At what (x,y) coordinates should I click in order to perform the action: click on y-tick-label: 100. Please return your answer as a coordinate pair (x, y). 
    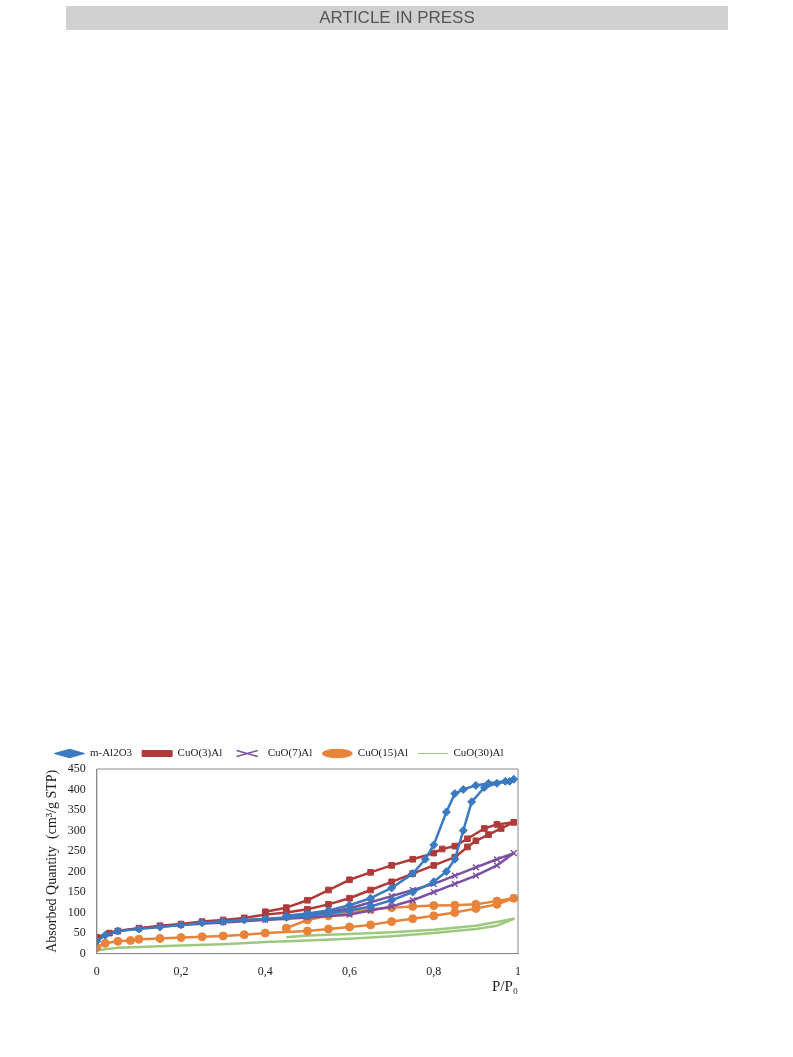
    Looking at the image, I should click on (76, 911).